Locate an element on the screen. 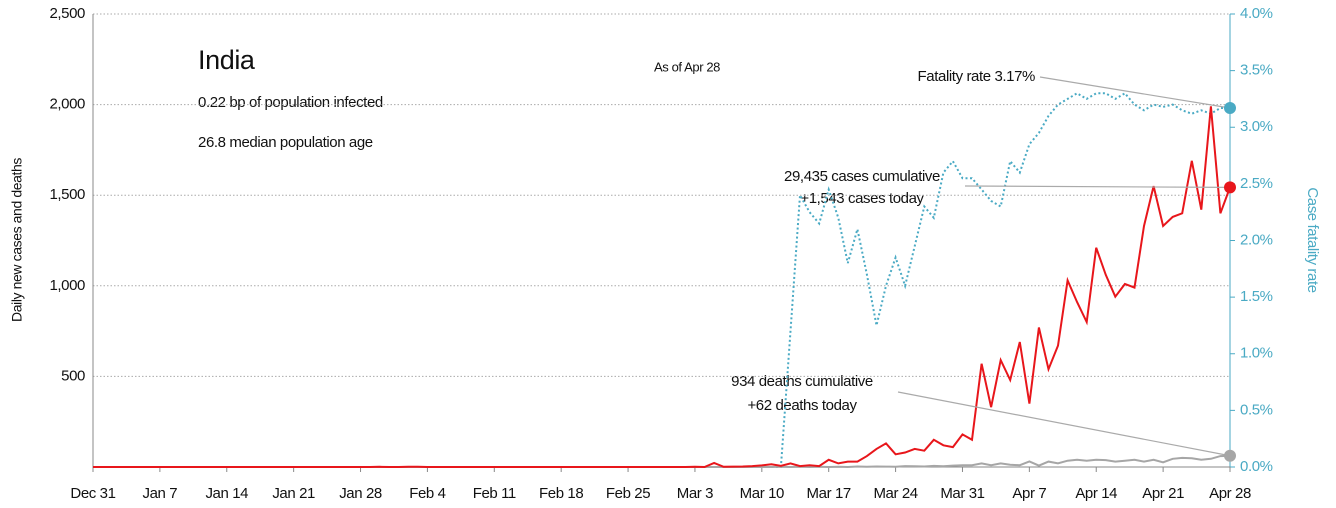  y-tick-label: 1,000 is located at coordinates (67, 285).